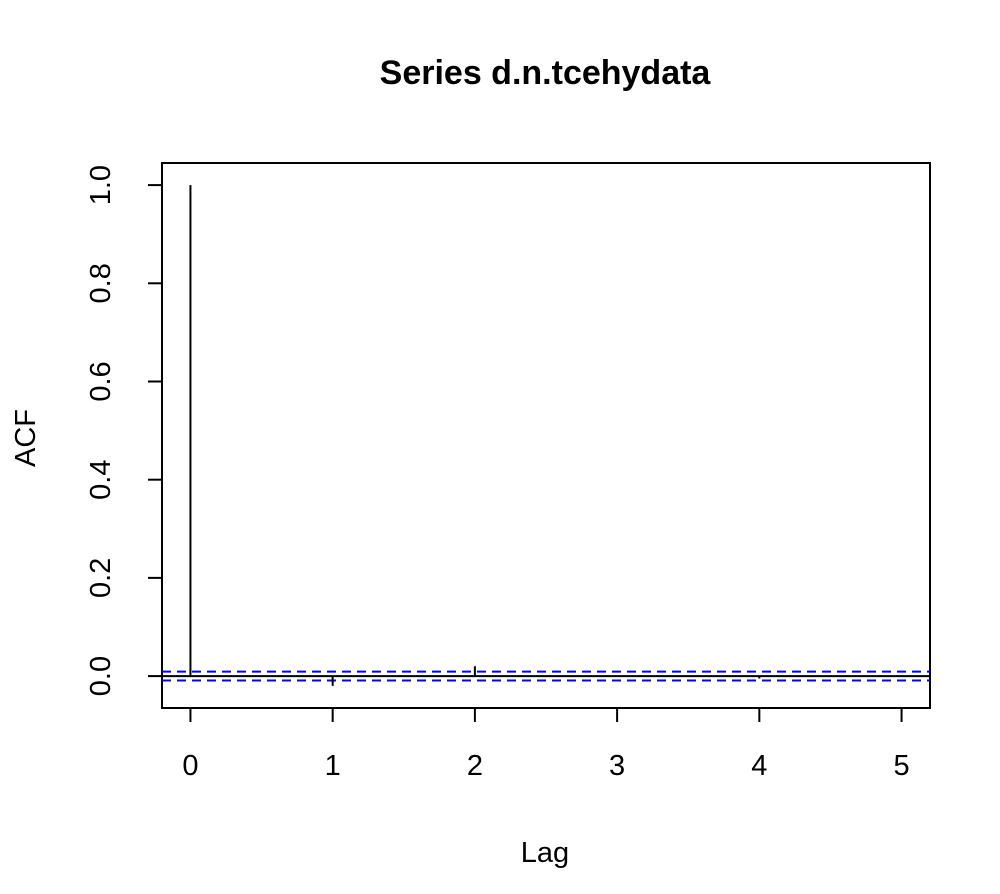  What do you see at coordinates (101, 676) in the screenshot?
I see `y-tick-label-0.0: 0.0` at bounding box center [101, 676].